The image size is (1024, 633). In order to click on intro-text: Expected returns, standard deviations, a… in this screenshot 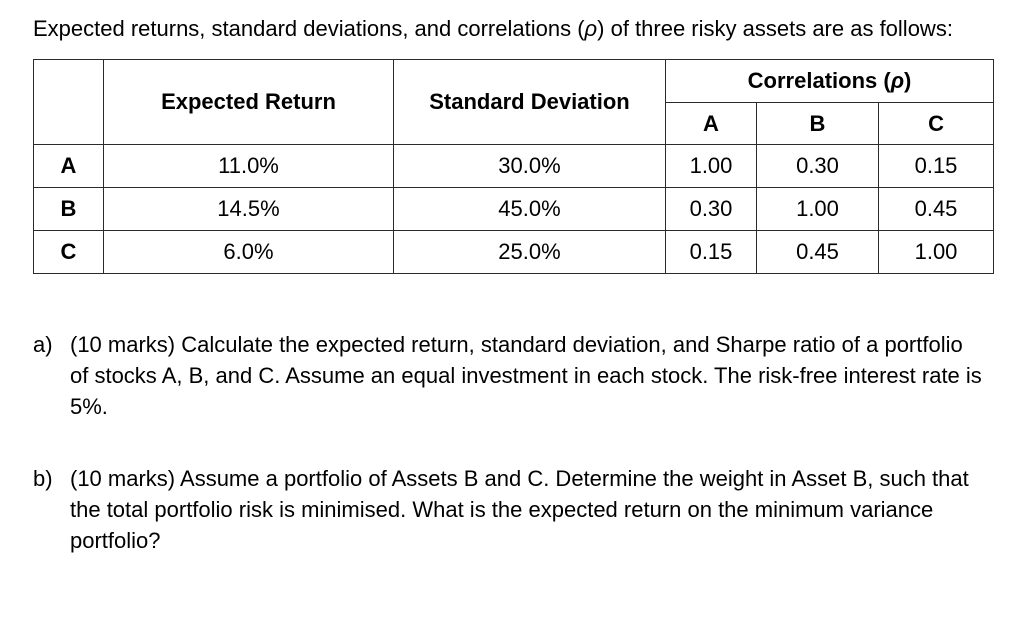, I will do `click(515, 28)`.